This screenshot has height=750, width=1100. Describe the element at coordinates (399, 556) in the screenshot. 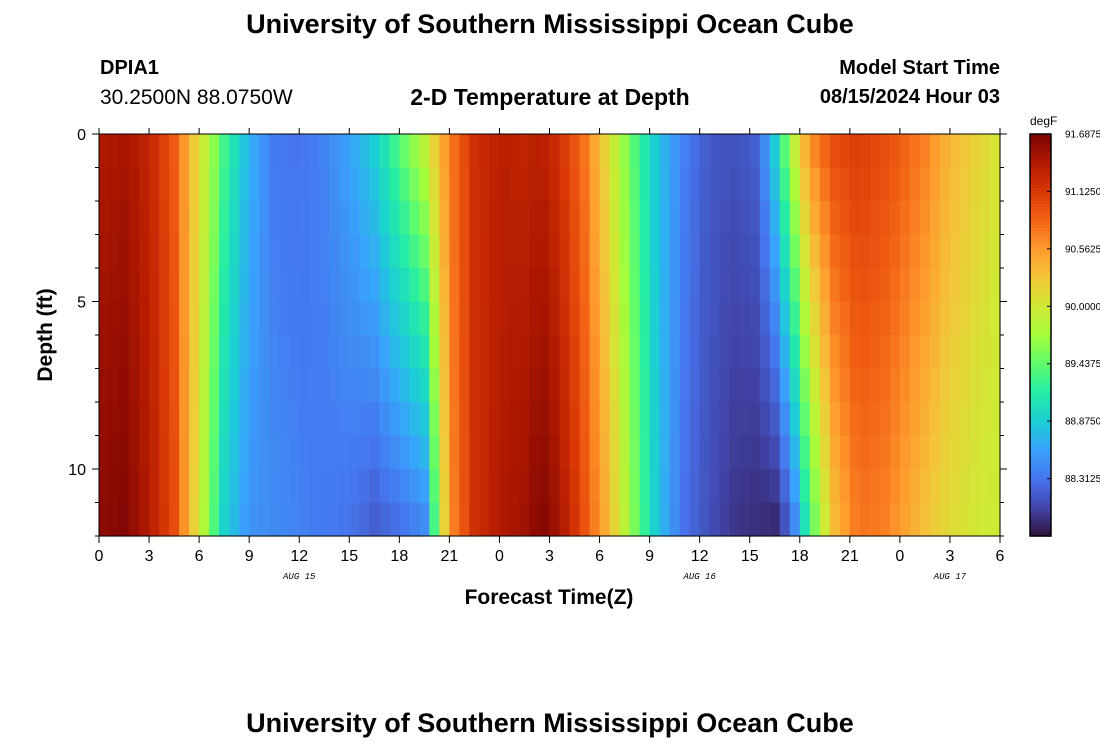

I see `x-tick-label: 18` at that location.